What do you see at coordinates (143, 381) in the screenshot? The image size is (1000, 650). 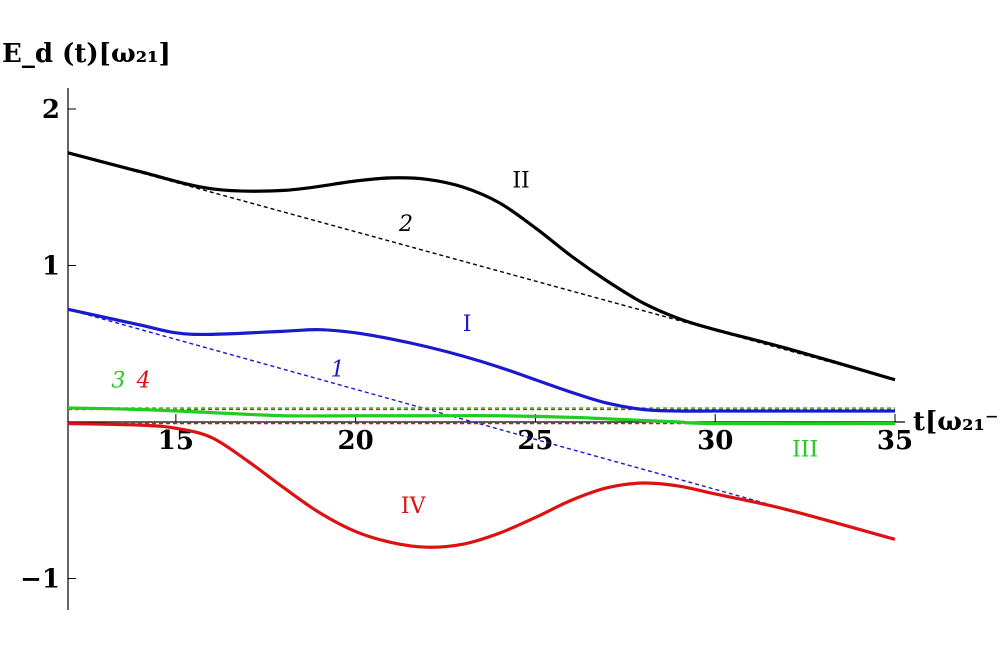 I see `curve-label: 4` at bounding box center [143, 381].